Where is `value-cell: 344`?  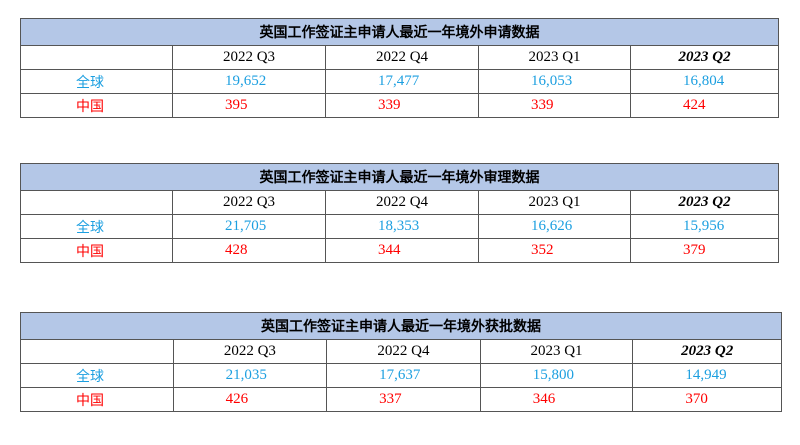
value-cell: 344 is located at coordinates (402, 250).